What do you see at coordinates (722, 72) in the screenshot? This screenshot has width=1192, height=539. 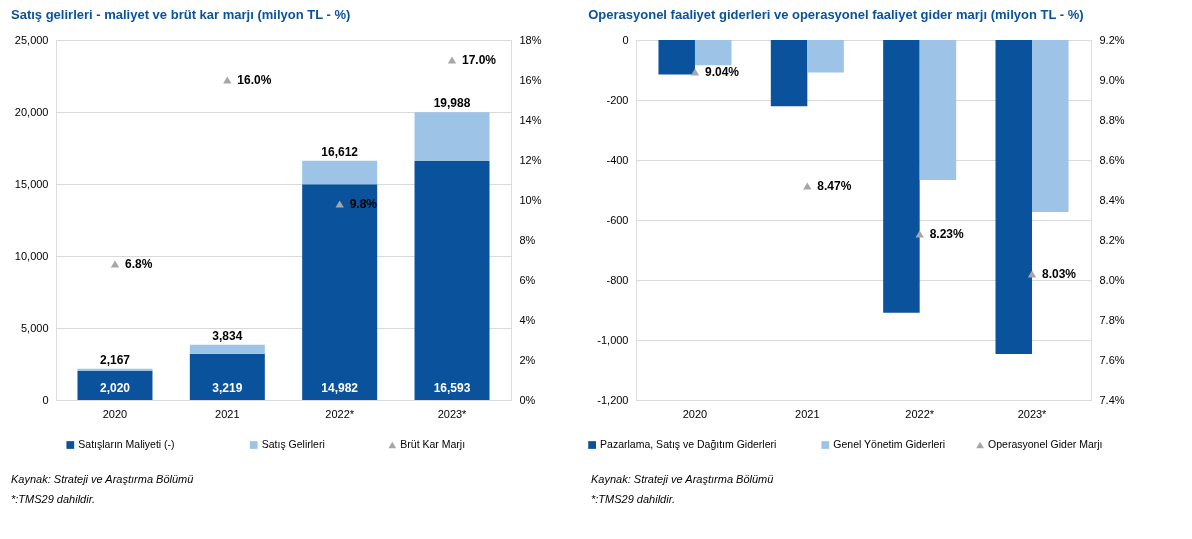 I see `data-label: 9.04%` at bounding box center [722, 72].